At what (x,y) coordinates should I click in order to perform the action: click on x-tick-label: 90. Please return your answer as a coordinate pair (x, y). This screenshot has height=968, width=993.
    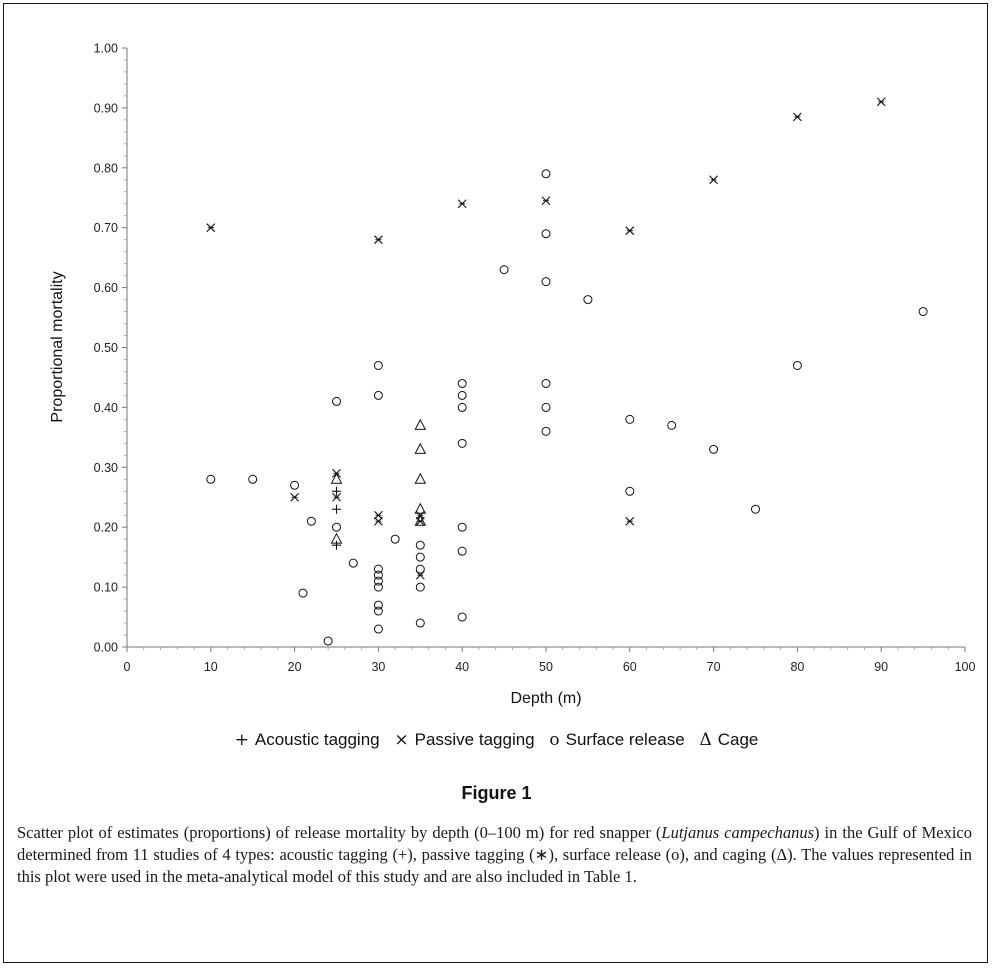
    Looking at the image, I should click on (881, 667).